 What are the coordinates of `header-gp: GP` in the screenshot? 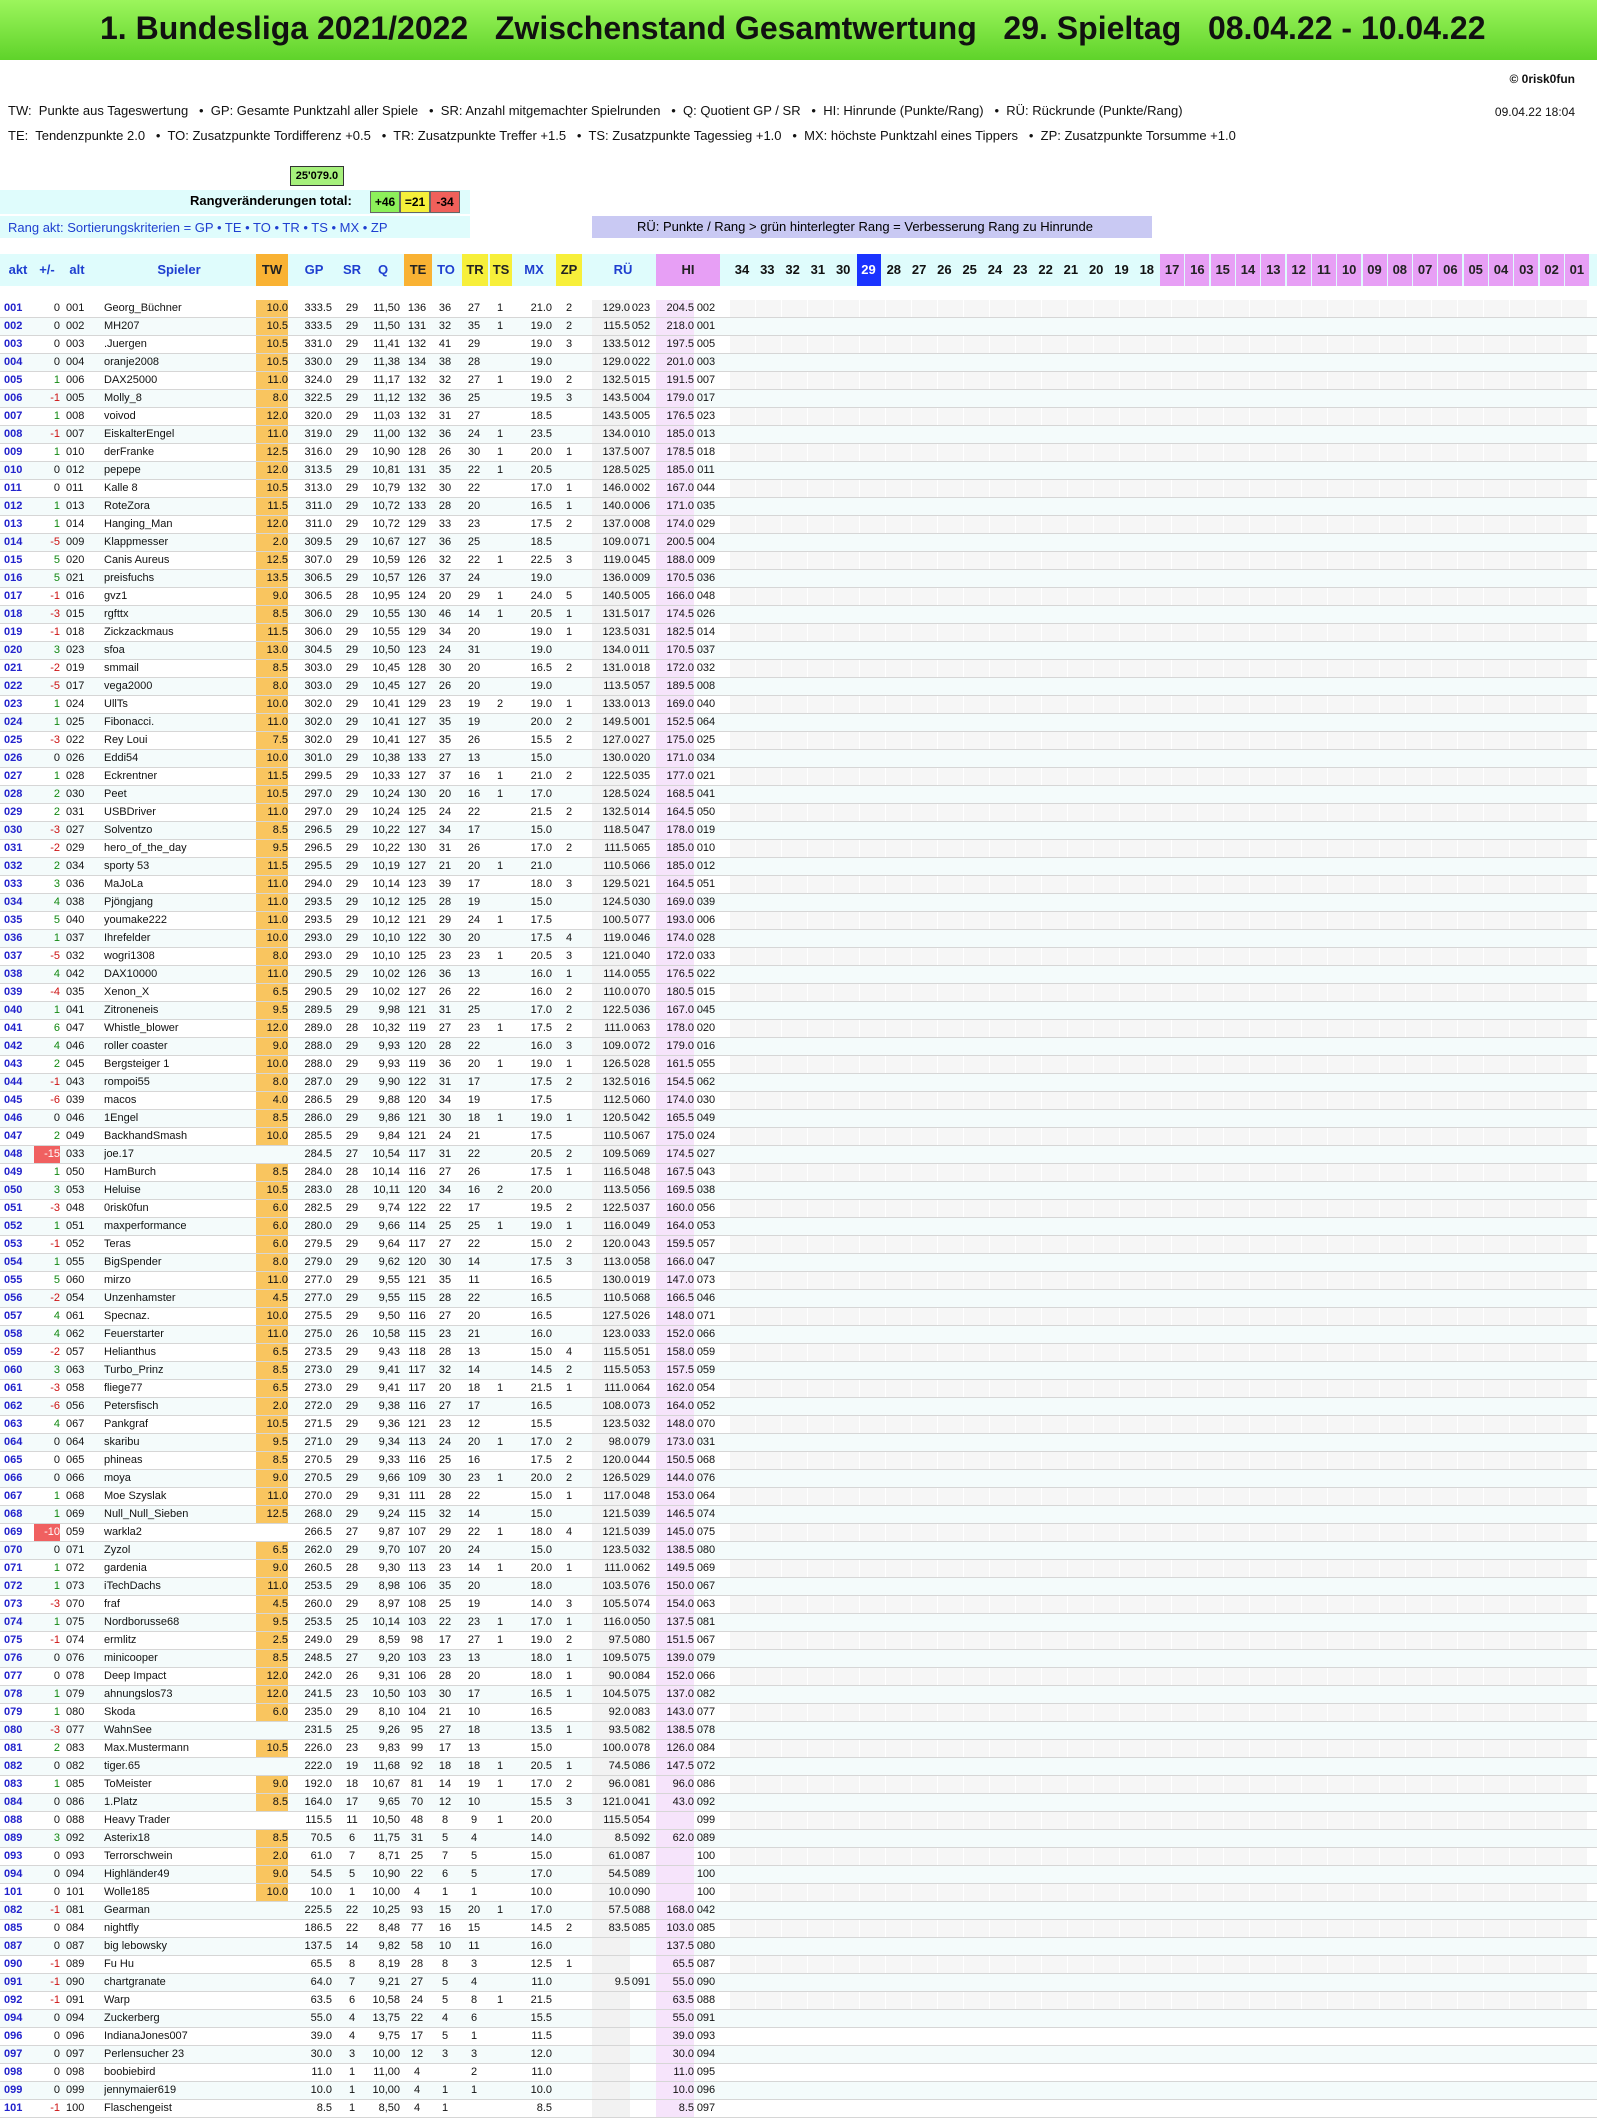 It's located at (314, 269).